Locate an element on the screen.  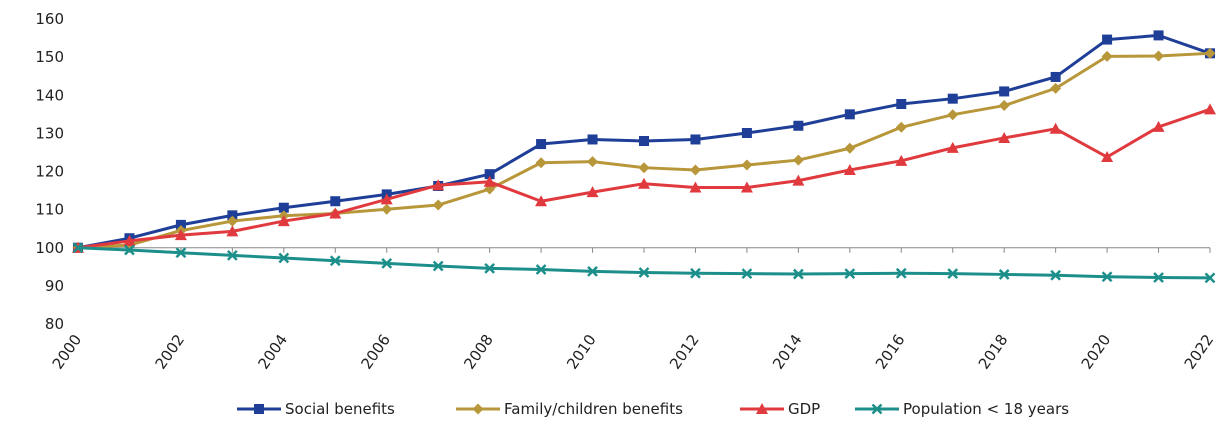
data-point-family-children-benefits-2020 is located at coordinates (1107, 56).